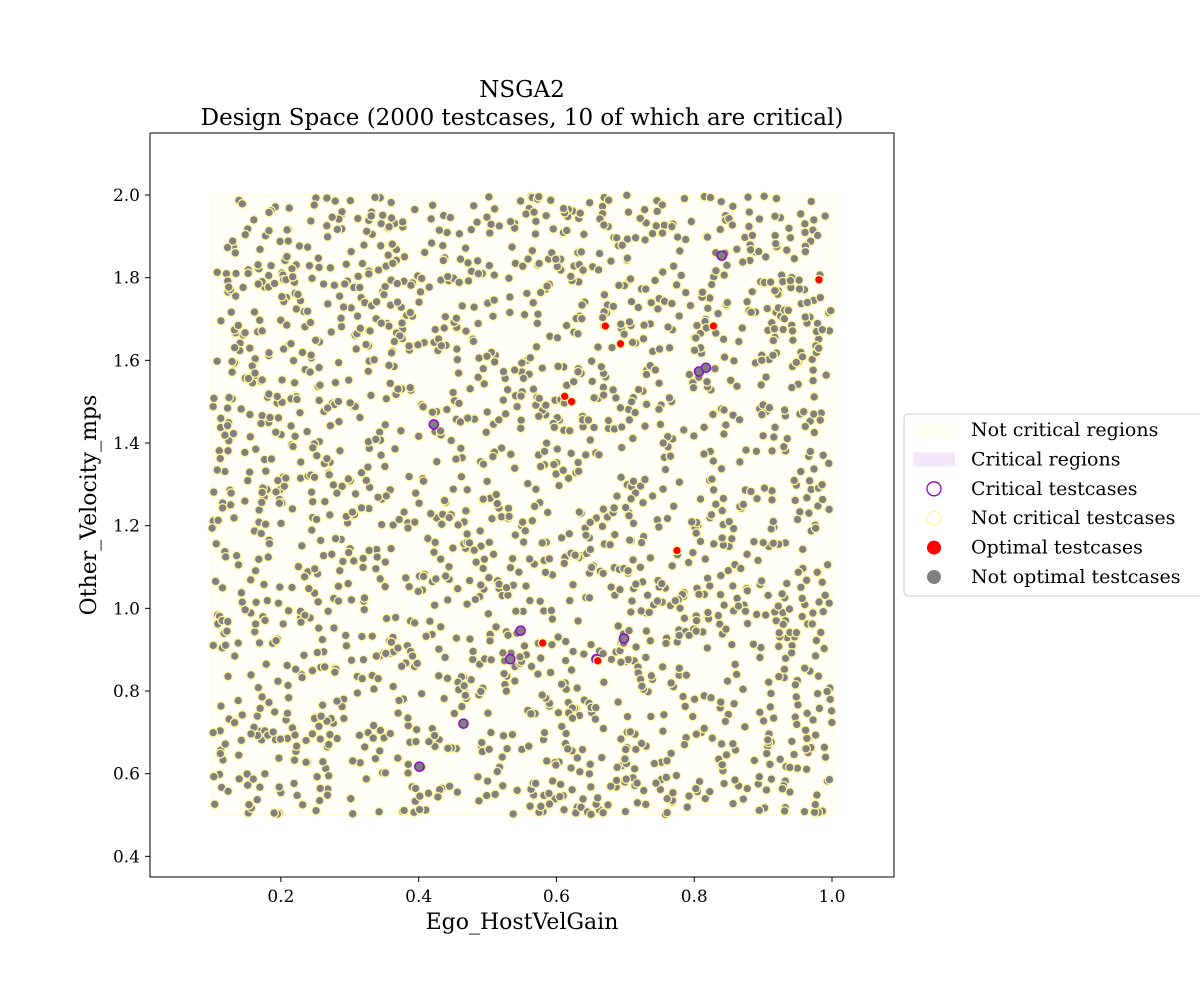  What do you see at coordinates (680, 470) in the screenshot?
I see `optimal-points` at bounding box center [680, 470].